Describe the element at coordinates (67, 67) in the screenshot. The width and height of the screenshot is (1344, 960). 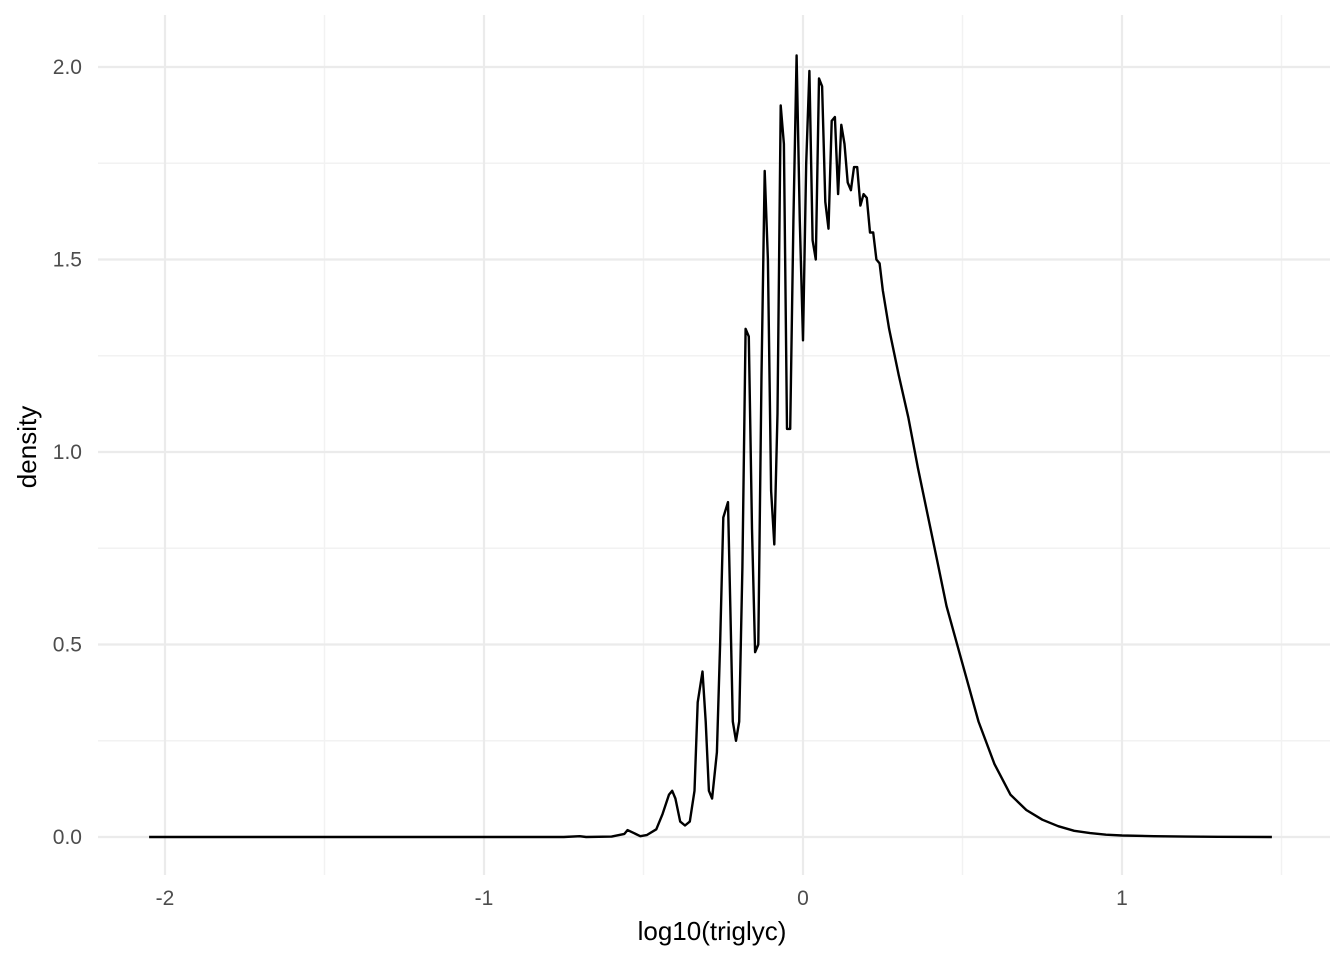
I see `y-tick-label-4: 2.0` at that location.